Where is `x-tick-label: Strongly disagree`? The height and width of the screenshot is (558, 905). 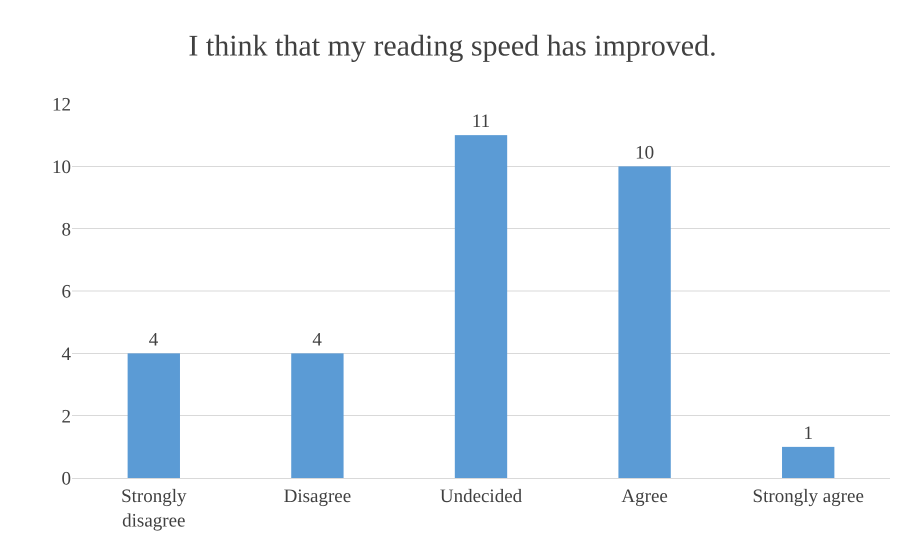 x-tick-label: Strongly disagree is located at coordinates (154, 509).